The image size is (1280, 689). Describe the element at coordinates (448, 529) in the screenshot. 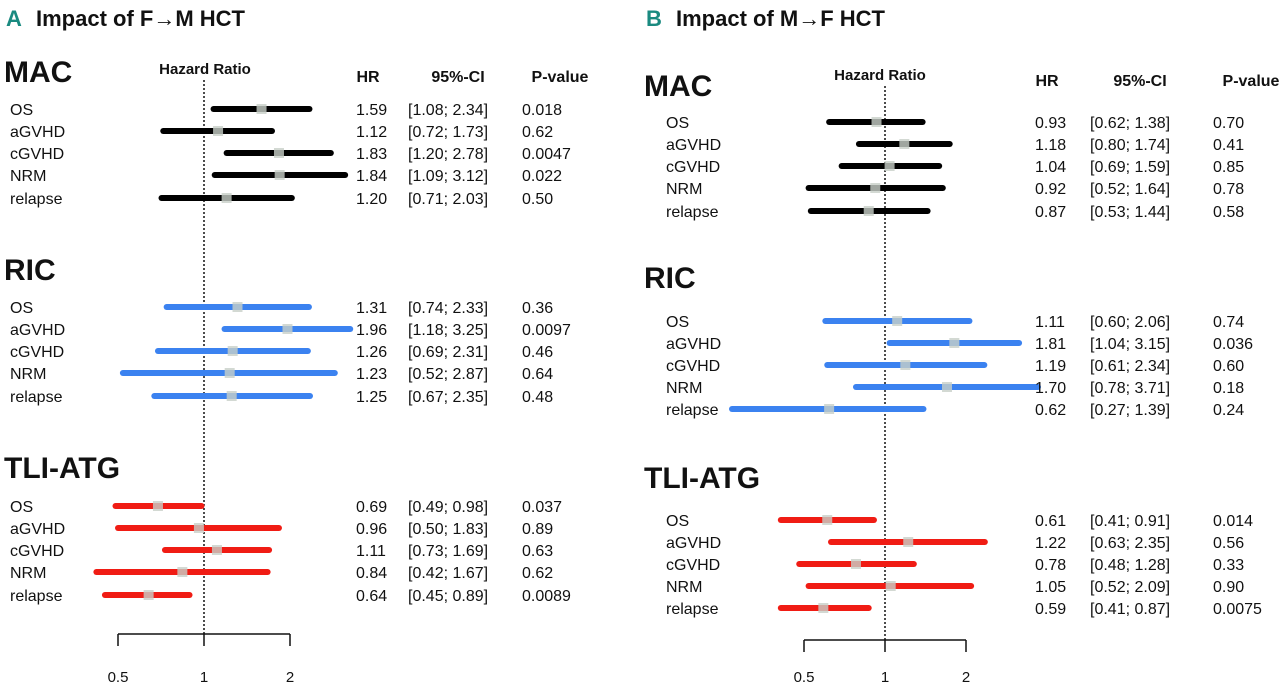

I see `ci-value: [0.50; 1.83]` at that location.